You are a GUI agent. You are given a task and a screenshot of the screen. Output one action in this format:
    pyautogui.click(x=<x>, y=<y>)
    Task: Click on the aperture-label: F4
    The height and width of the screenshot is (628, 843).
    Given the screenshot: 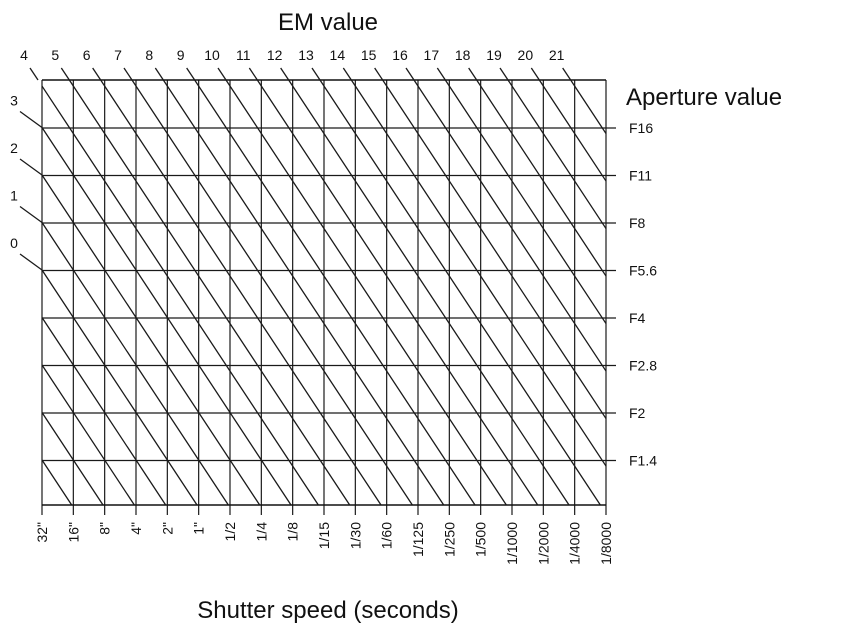 What is the action you would take?
    pyautogui.click(x=637, y=318)
    